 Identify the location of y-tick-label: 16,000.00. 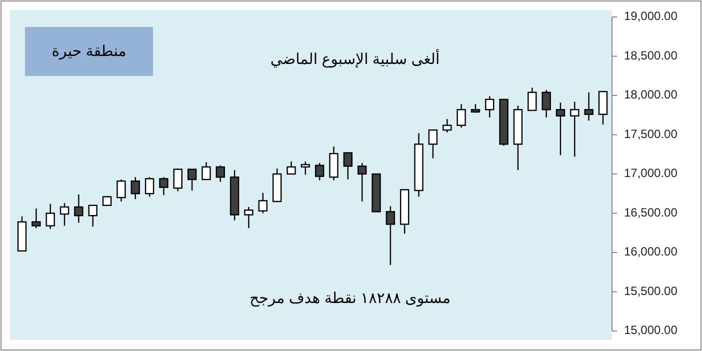
(651, 251).